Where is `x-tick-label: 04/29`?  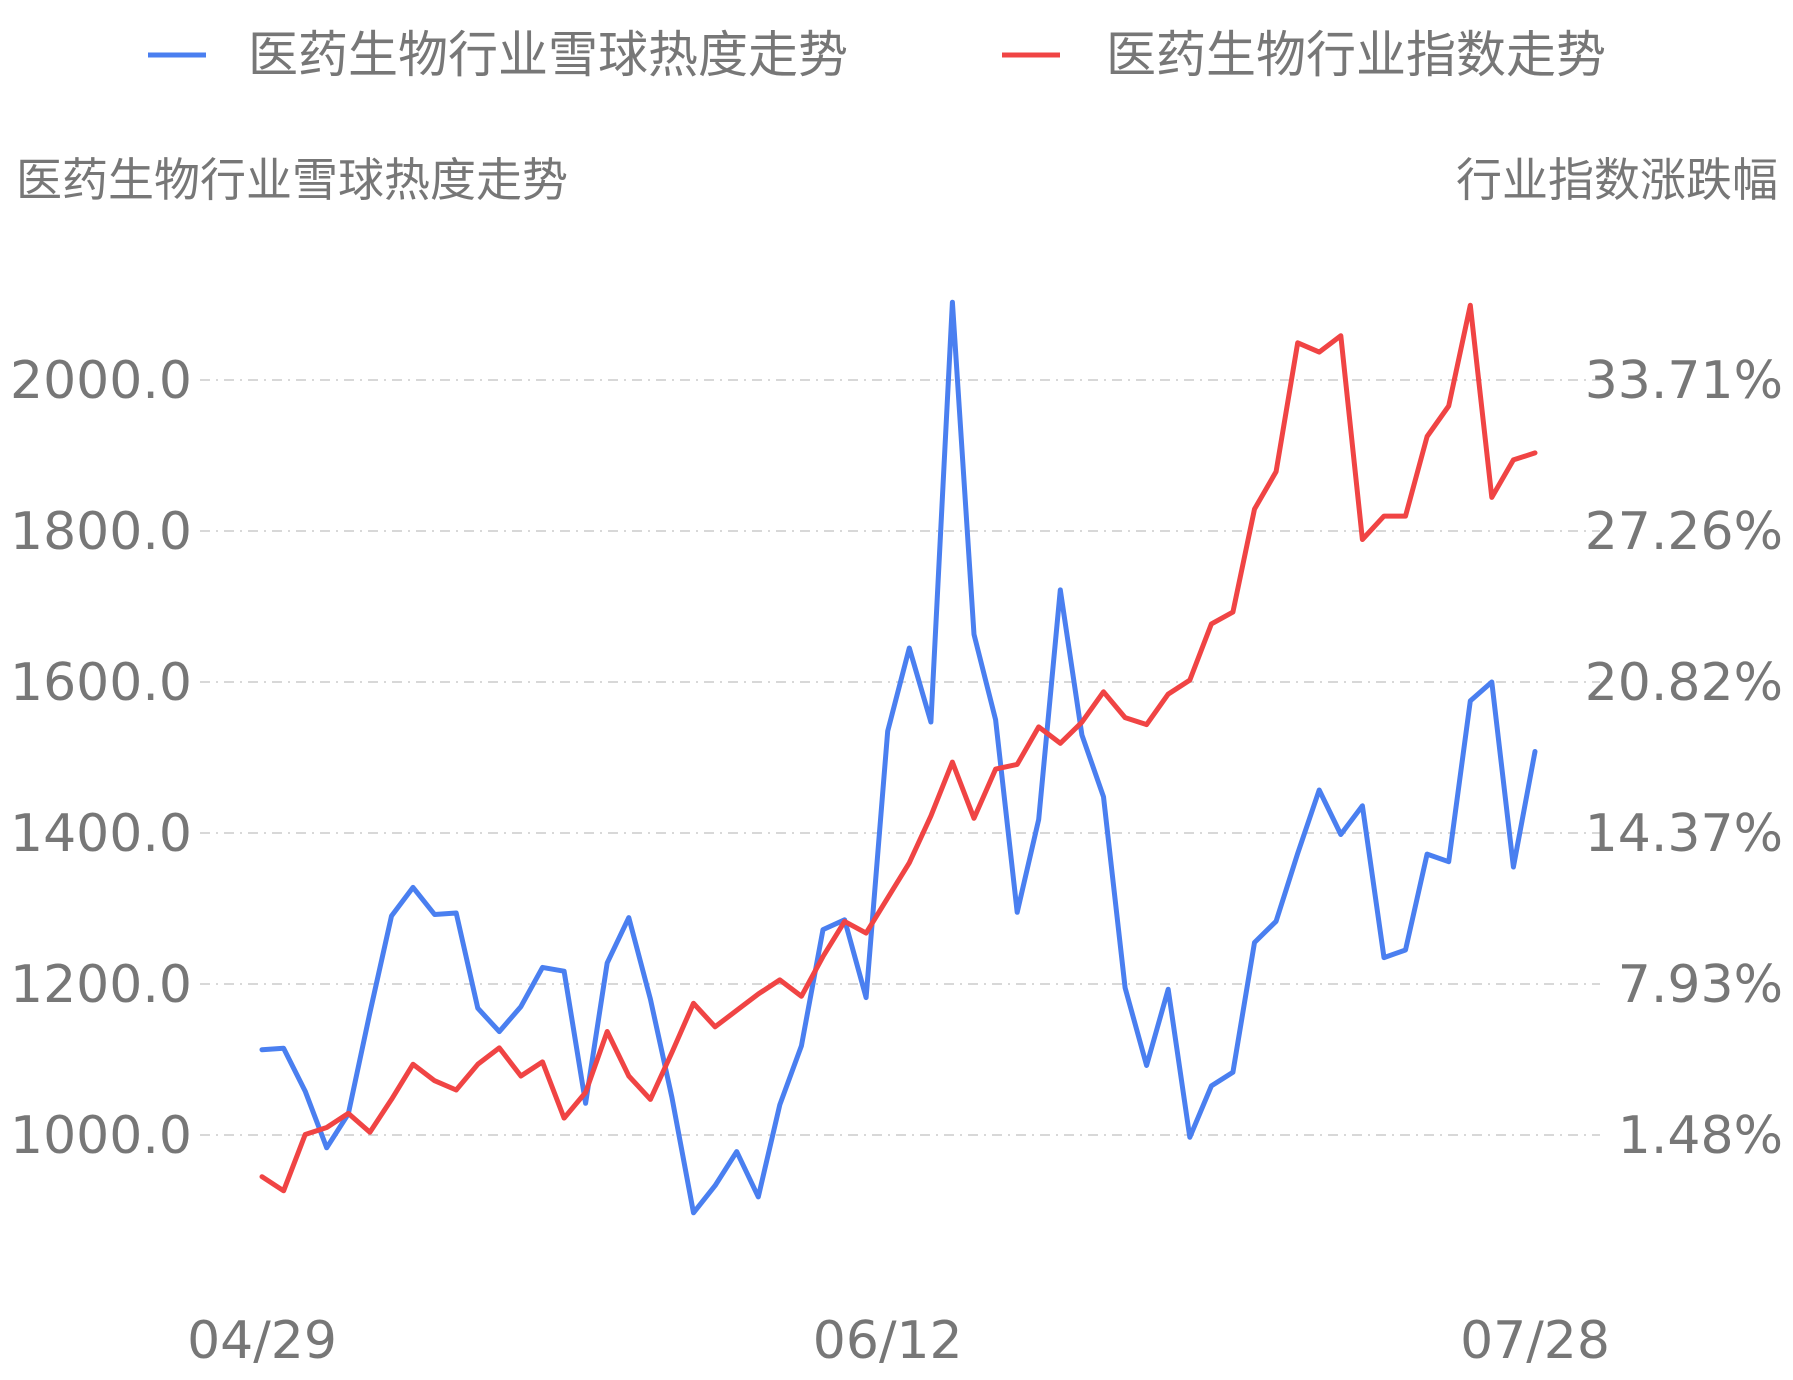 x-tick-label: 04/29 is located at coordinates (262, 1341).